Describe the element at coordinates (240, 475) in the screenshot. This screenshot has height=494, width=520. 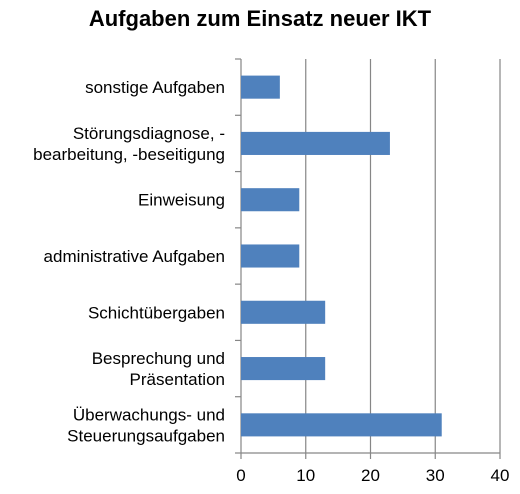
I see `x-tick-label: 0` at that location.